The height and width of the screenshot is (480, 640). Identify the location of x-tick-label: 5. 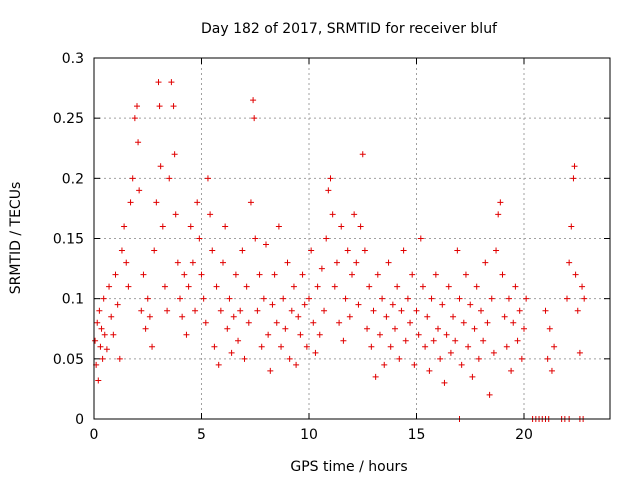
(201, 435).